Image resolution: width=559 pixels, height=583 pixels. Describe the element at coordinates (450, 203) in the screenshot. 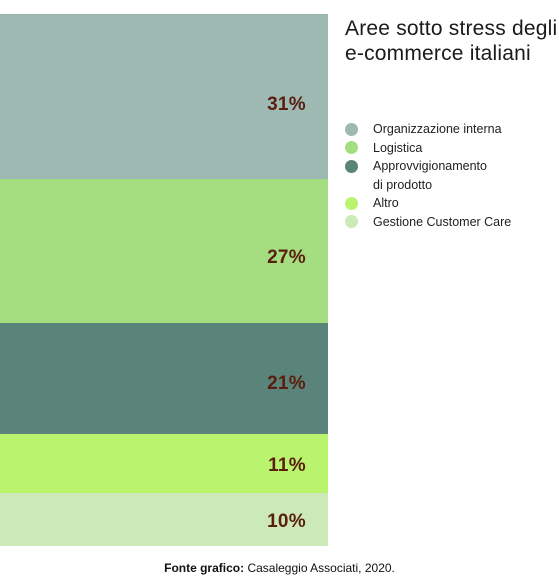

I see `legend-item: Altro` at that location.